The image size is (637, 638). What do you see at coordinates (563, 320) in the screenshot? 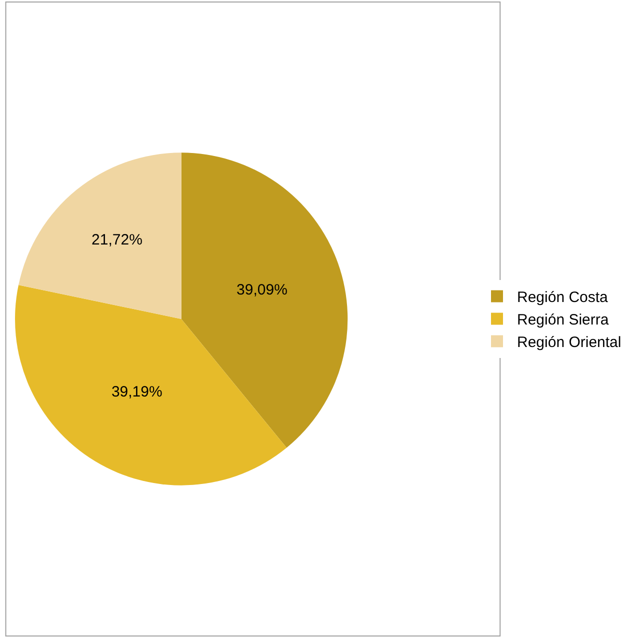
I see `legend-label: Región Sierra` at bounding box center [563, 320].